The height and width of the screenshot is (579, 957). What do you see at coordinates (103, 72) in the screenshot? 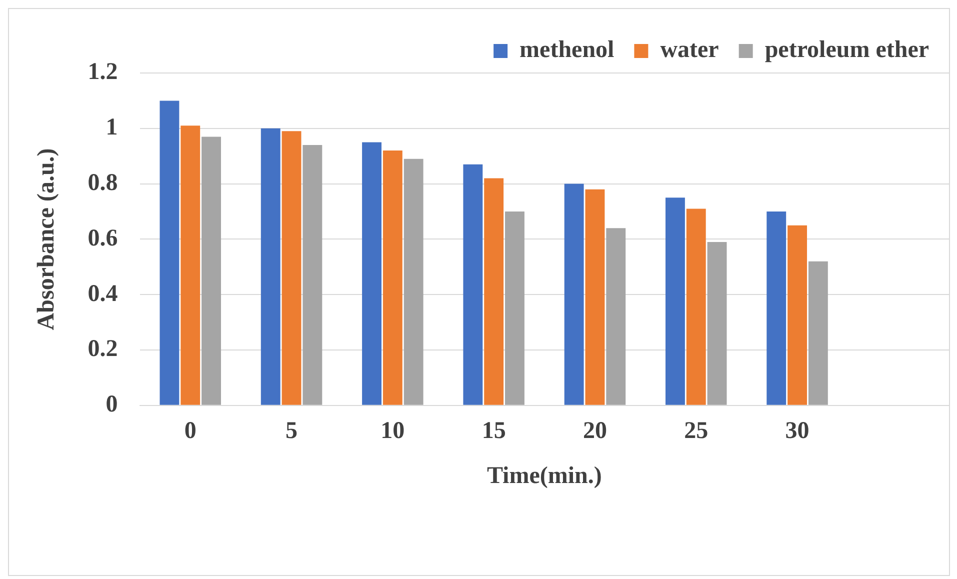
I see `y-tick-label: 1.2` at bounding box center [103, 72].